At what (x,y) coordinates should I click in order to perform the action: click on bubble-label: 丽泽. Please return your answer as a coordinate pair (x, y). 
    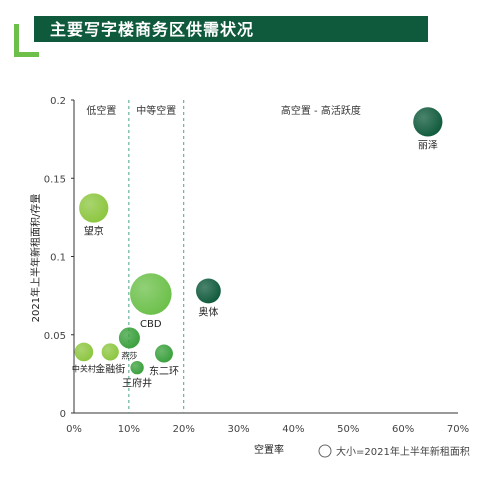
    Looking at the image, I should click on (428, 146).